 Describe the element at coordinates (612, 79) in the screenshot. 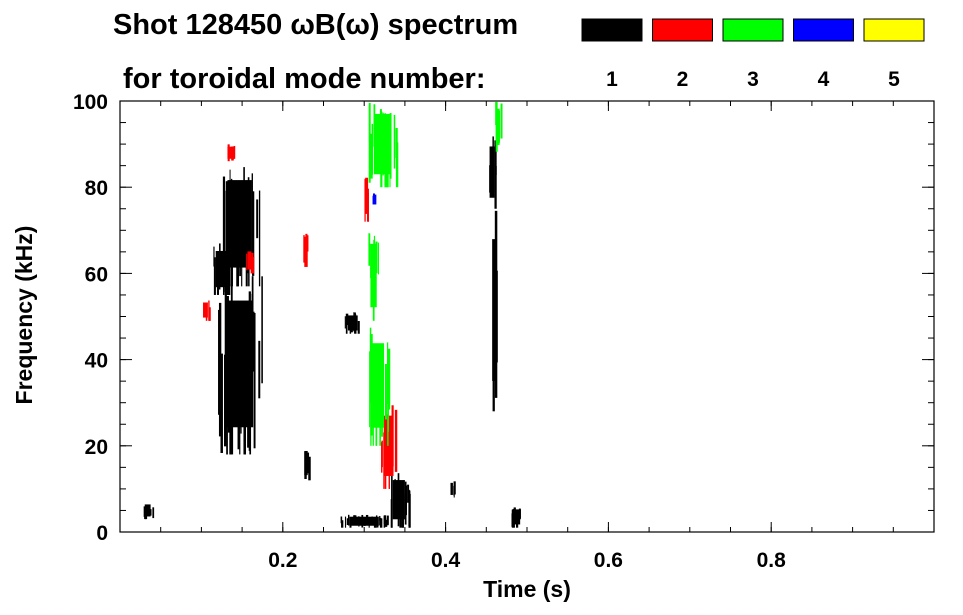

I see `legend-label-mode-1: 1` at that location.